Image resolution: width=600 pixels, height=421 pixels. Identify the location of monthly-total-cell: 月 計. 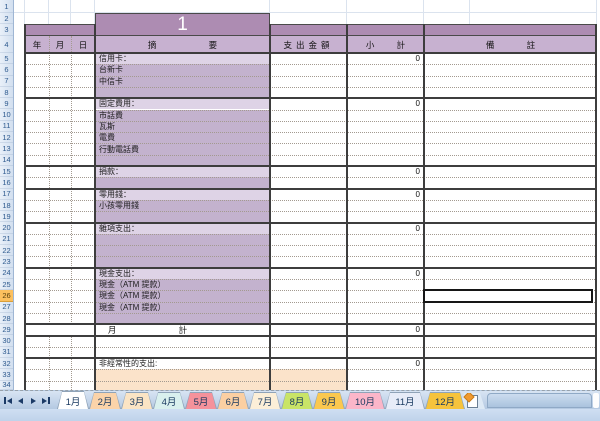
(147, 329).